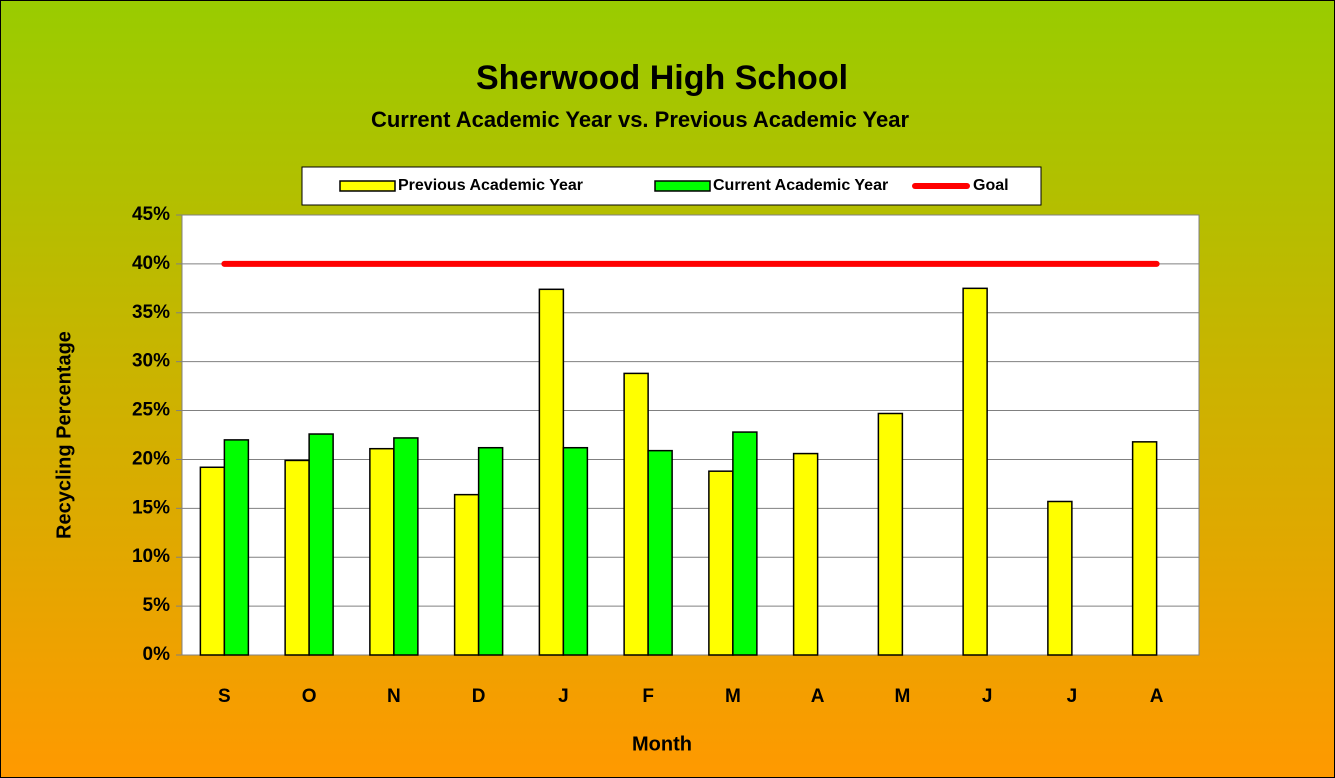 The image size is (1335, 778). What do you see at coordinates (394, 696) in the screenshot?
I see `x-tick-label: N` at bounding box center [394, 696].